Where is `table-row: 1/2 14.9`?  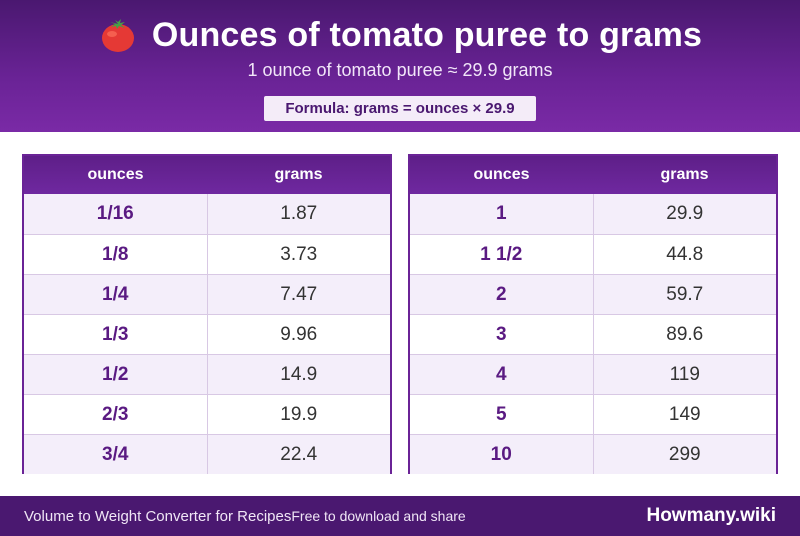
table-row: 1/2 14.9 is located at coordinates (207, 374).